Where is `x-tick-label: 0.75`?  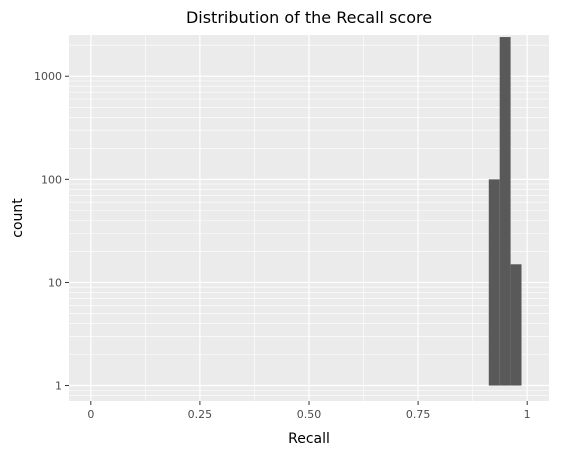 x-tick-label: 0.75 is located at coordinates (418, 414).